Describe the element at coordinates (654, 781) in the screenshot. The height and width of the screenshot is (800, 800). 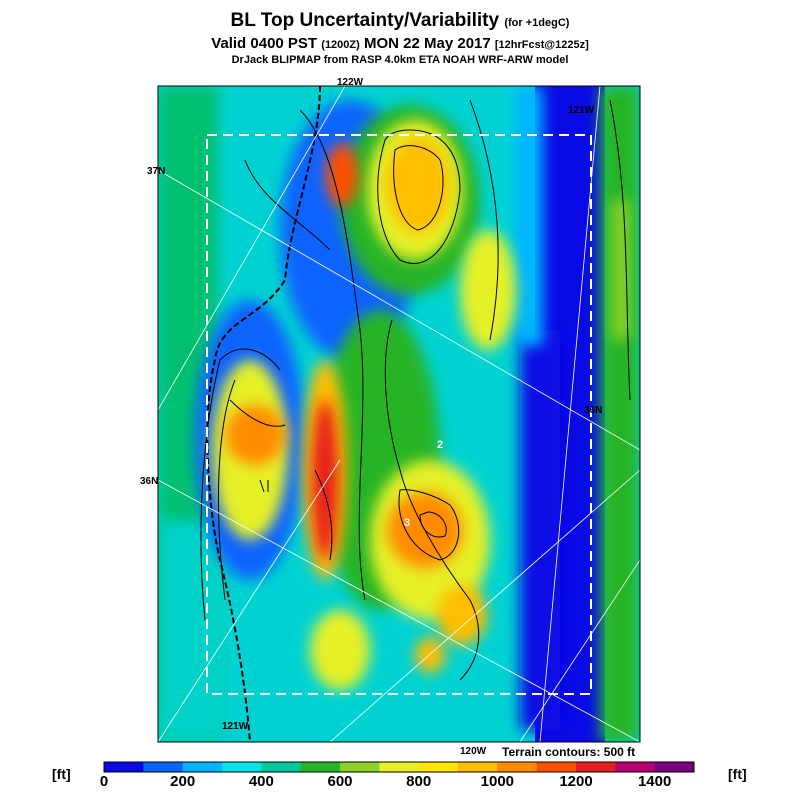
I see `colorbar-tick-label: 1400` at that location.